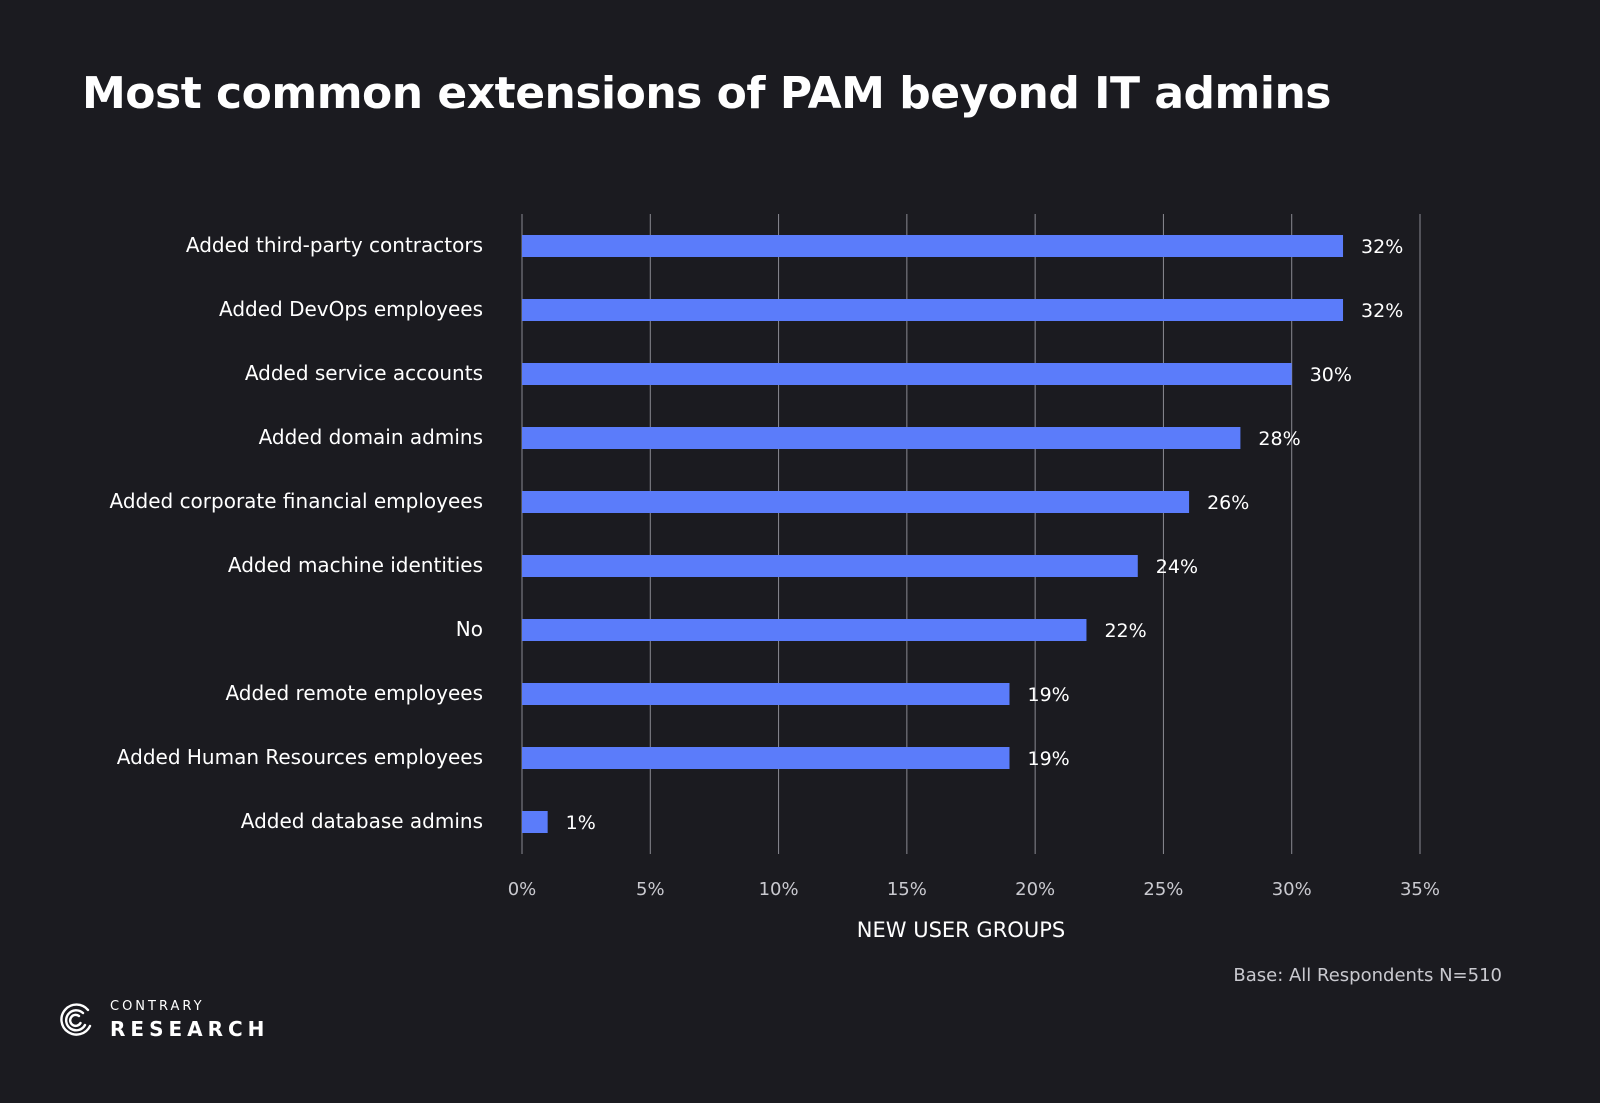 The width and height of the screenshot is (1600, 1103). I want to click on x-tick-label: 30%, so click(1292, 889).